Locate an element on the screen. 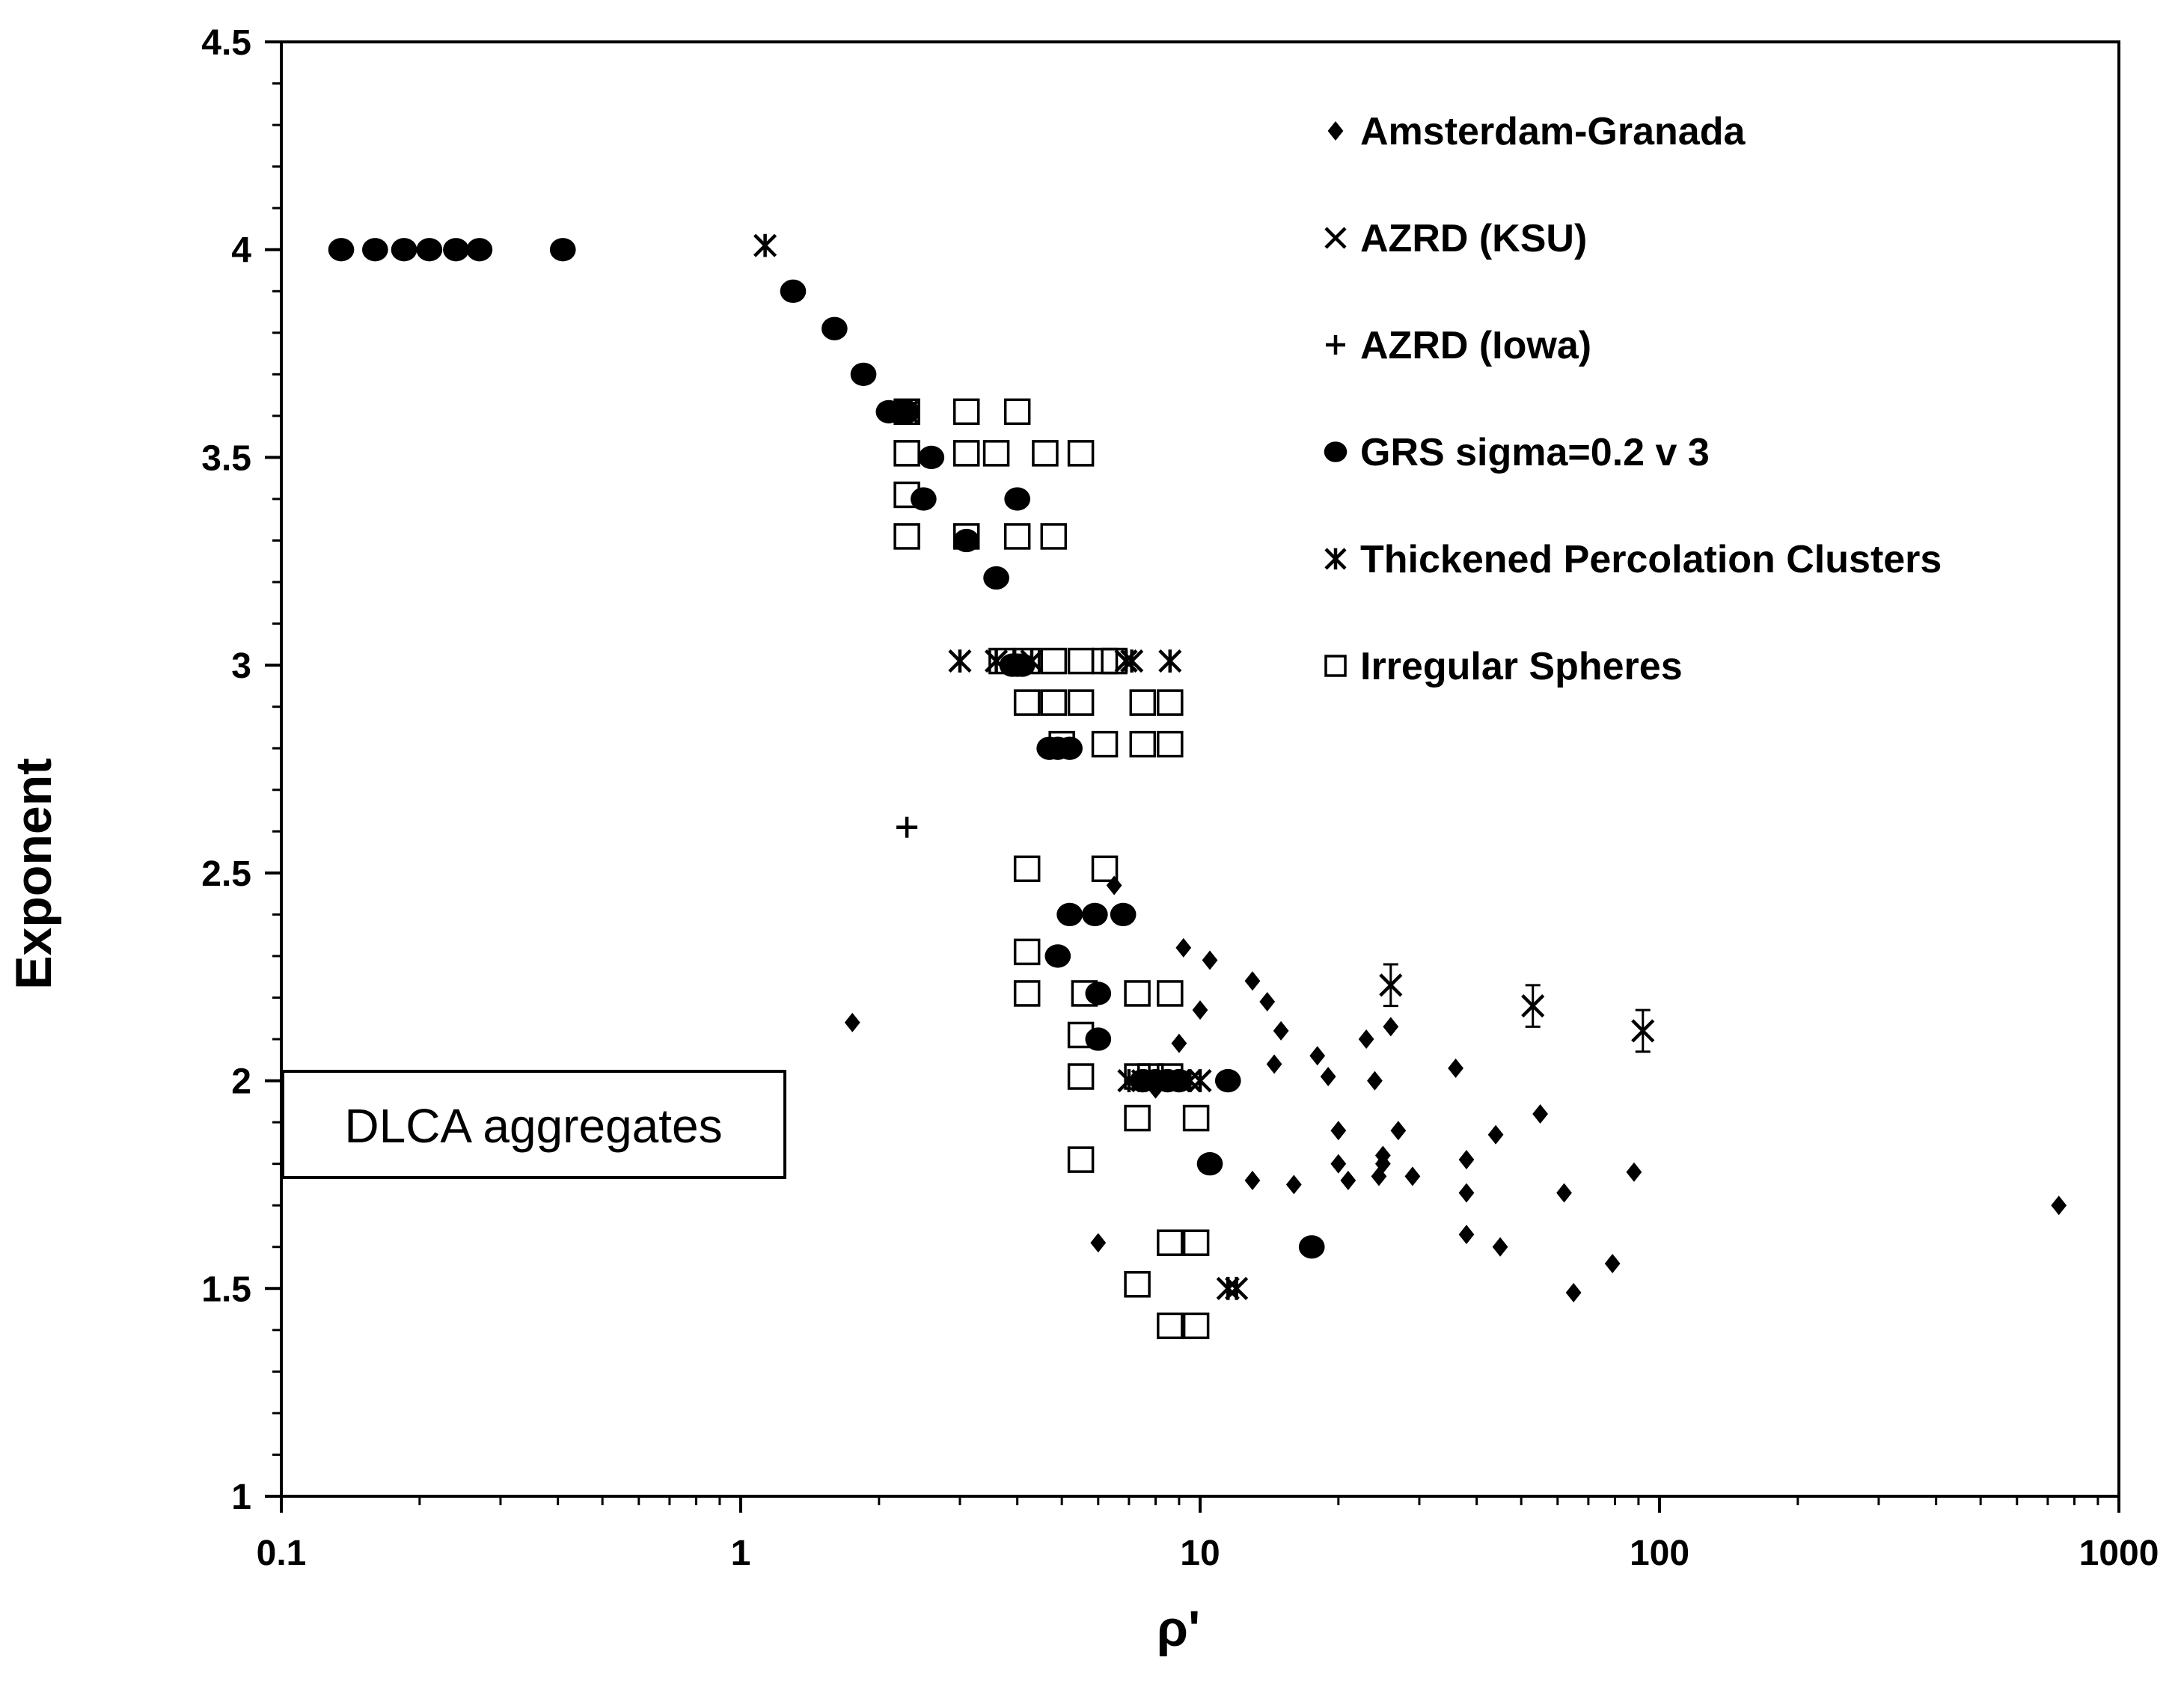  x-tick-label: 10 is located at coordinates (1200, 1553).